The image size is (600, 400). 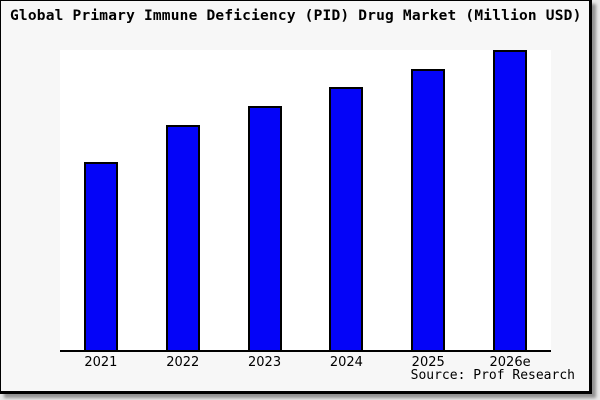 I want to click on bar-2023, so click(x=264, y=228).